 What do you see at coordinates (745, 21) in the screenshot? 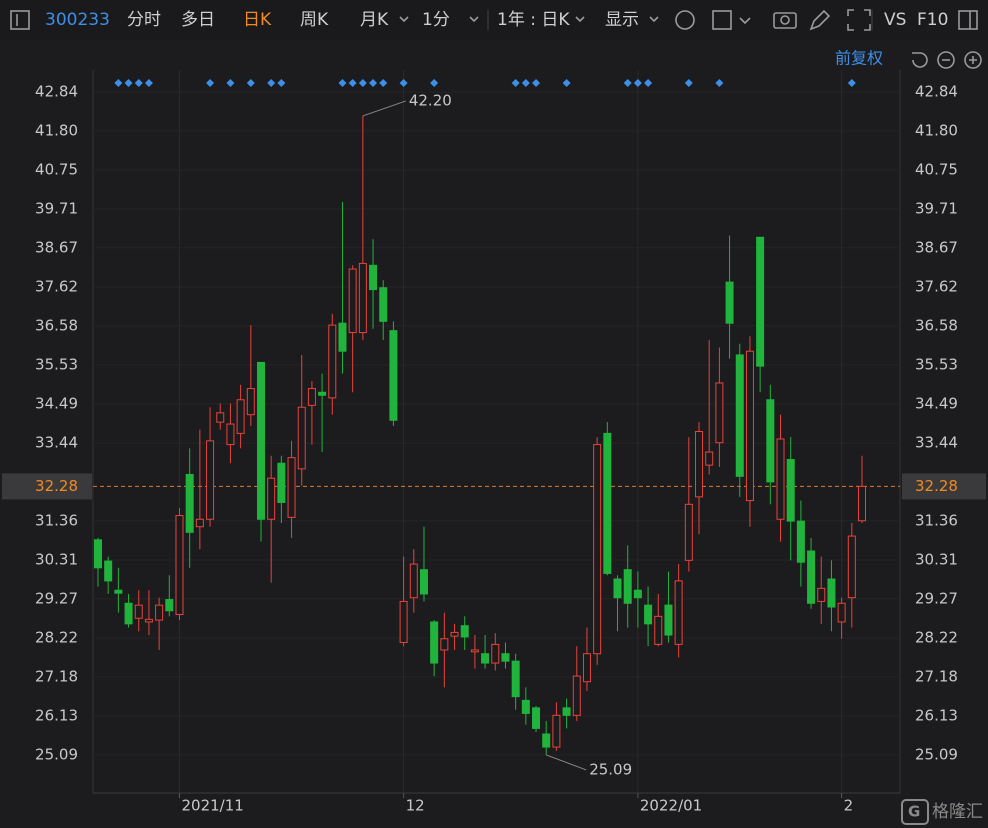
I see `dropdown-icon` at bounding box center [745, 21].